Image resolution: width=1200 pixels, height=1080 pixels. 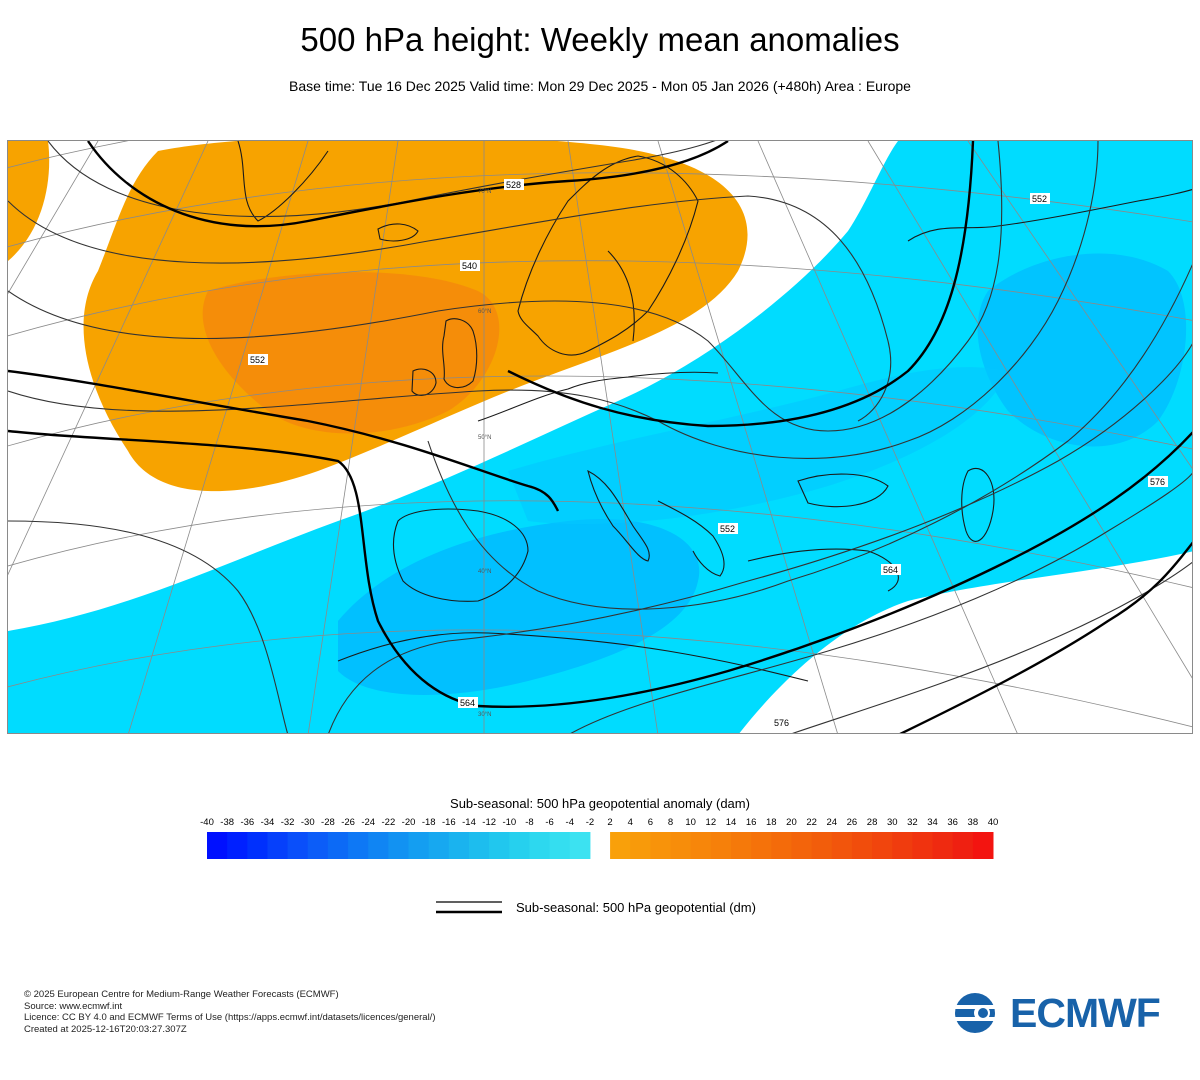 I want to click on colorbar-tick-label: -8, so click(x=529, y=822).